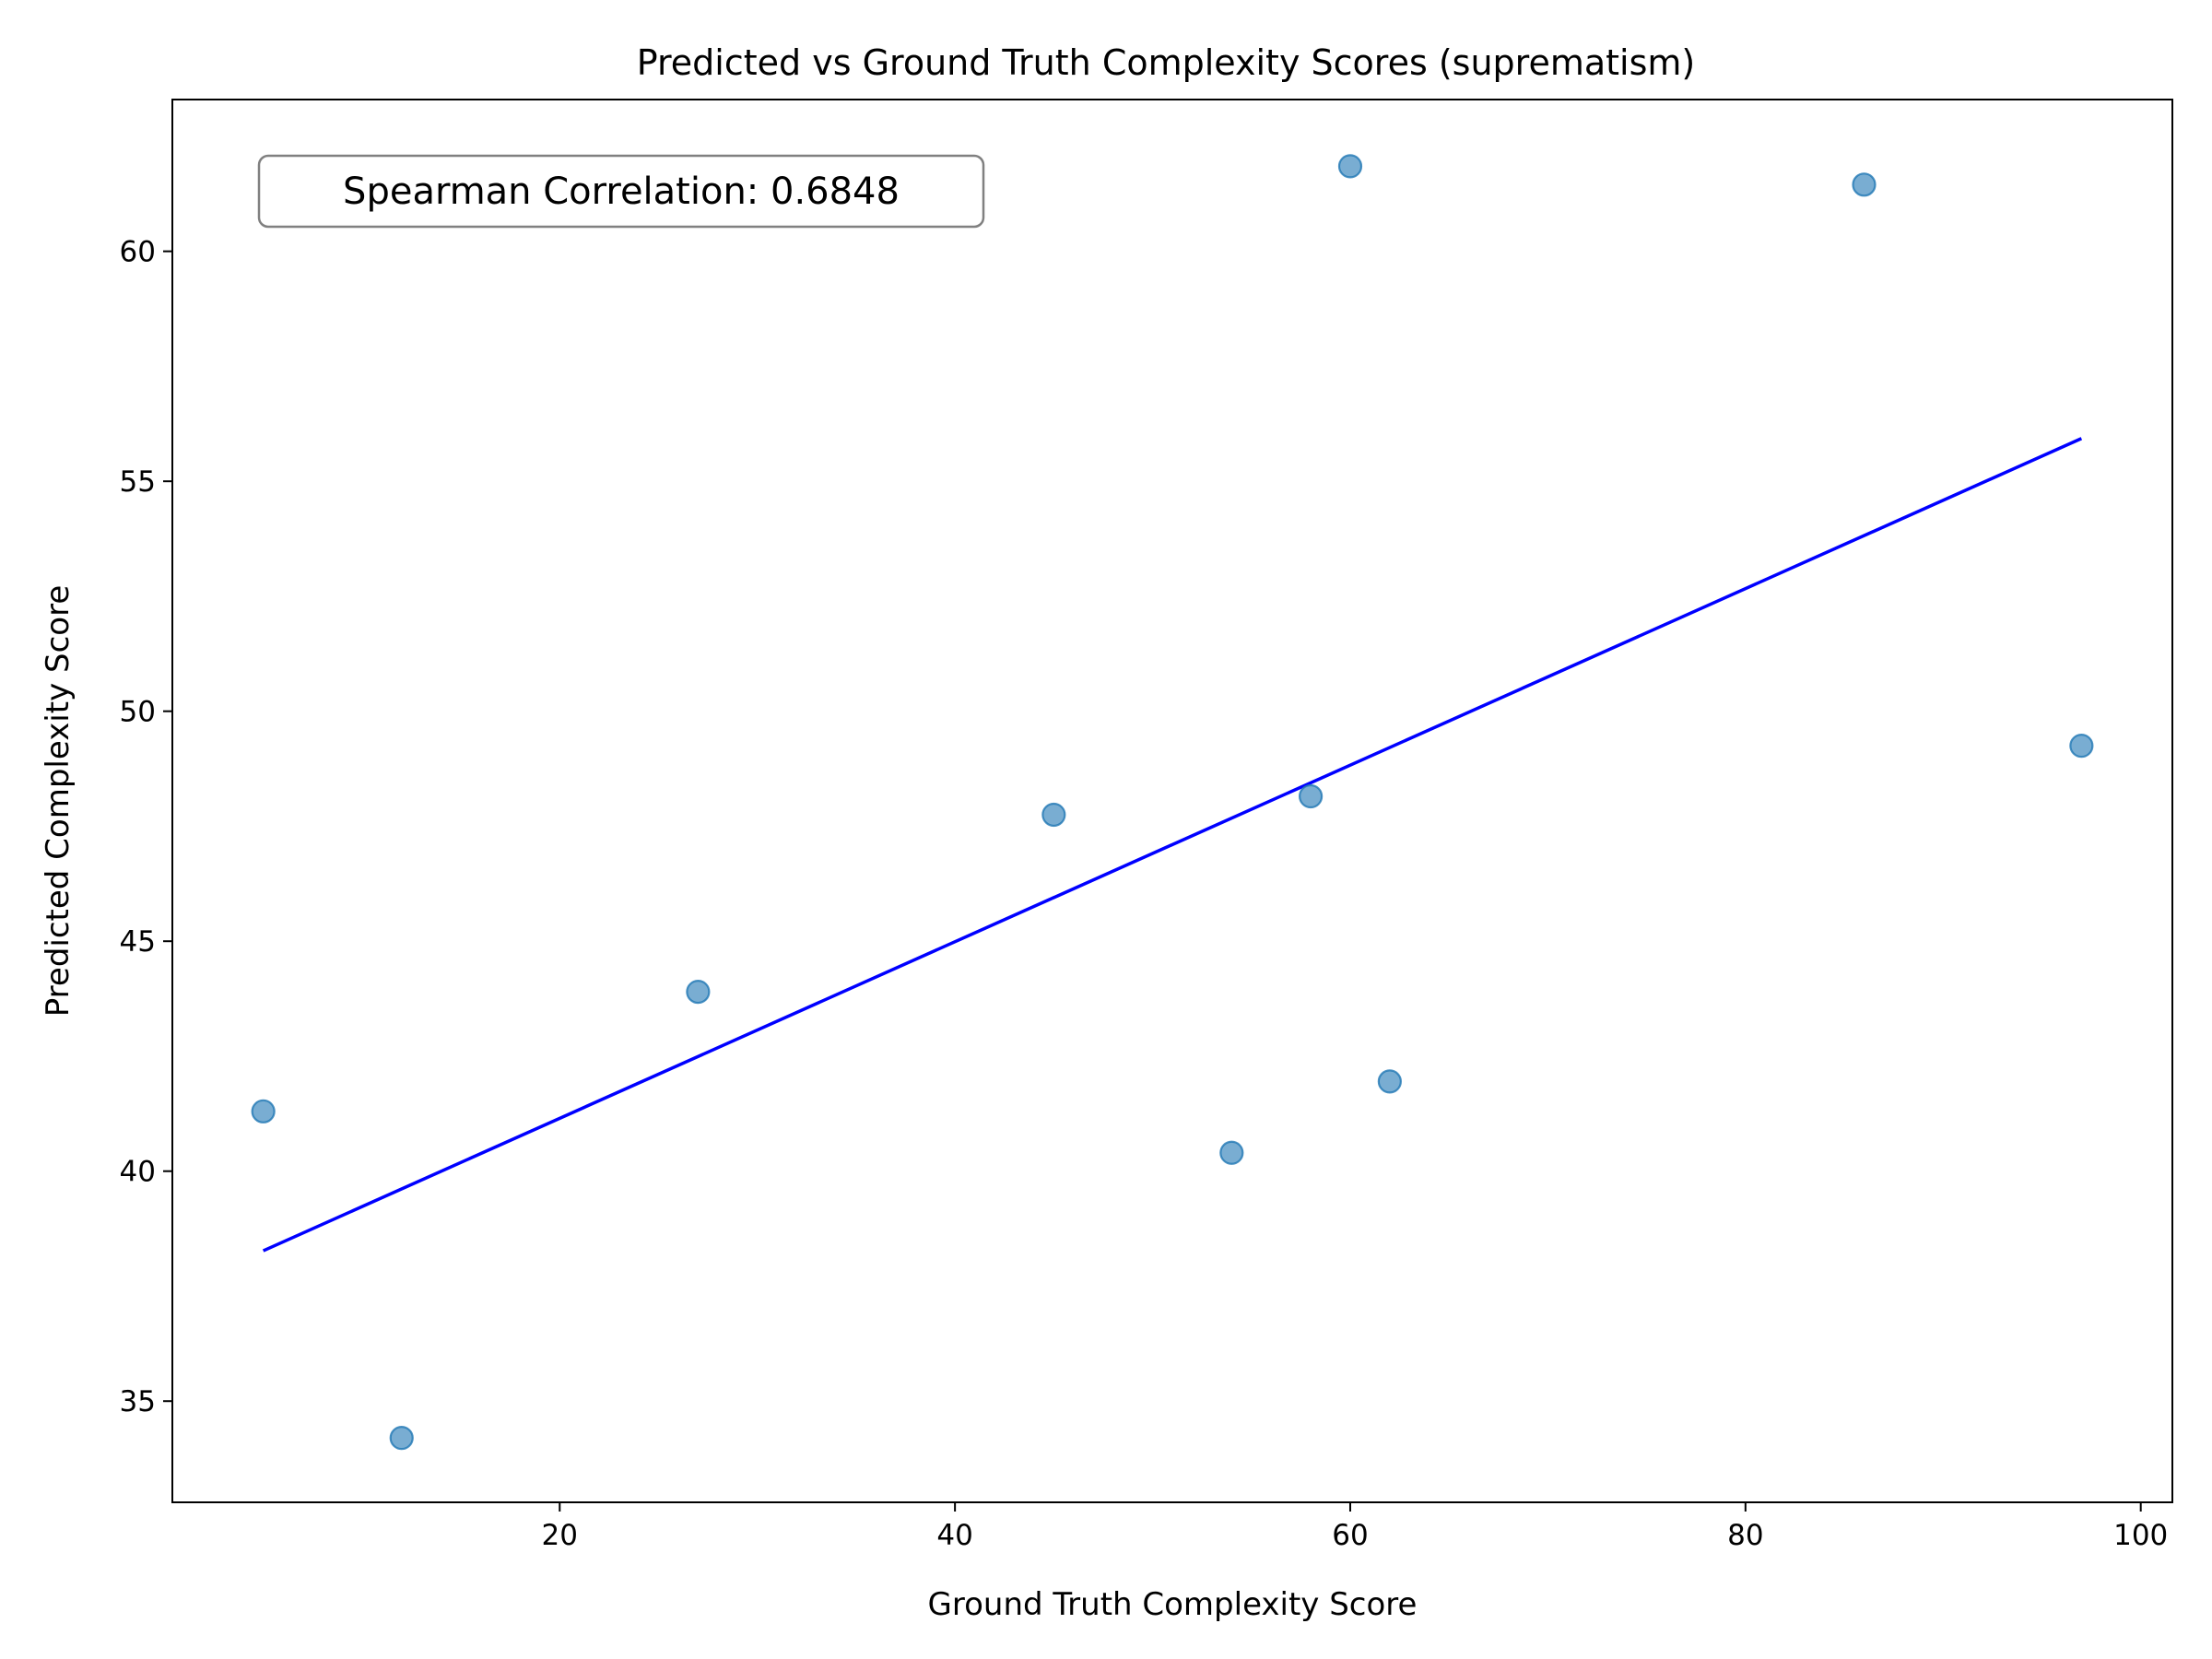 The height and width of the screenshot is (1659, 2212). I want to click on x-tick-label: 100, so click(2140, 1535).